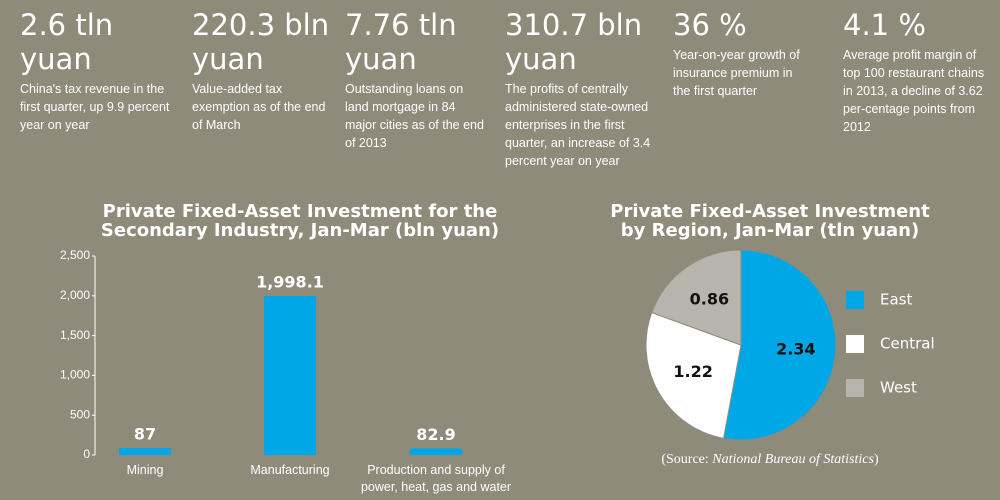 This screenshot has height=500, width=1000. What do you see at coordinates (710, 25) in the screenshot?
I see `stat-value: 36 %` at bounding box center [710, 25].